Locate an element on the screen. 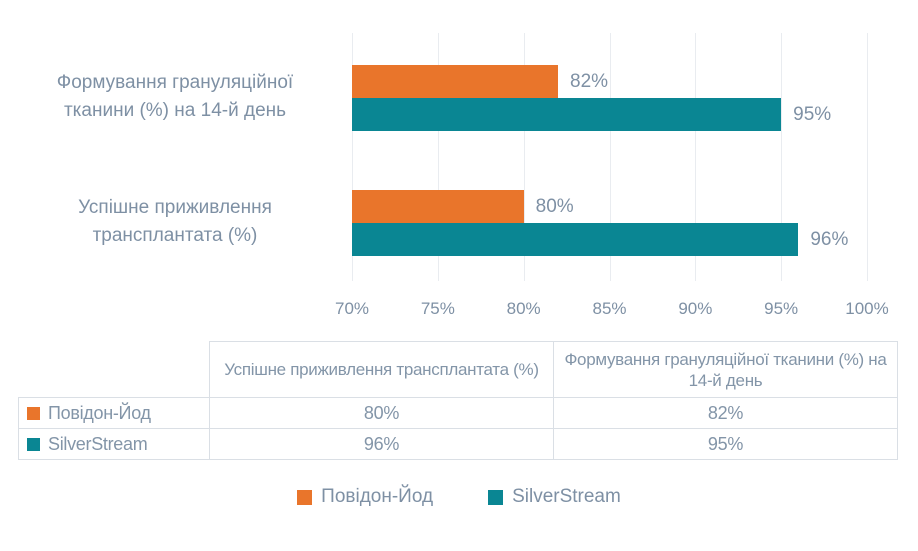  bar-row: 95% is located at coordinates (609, 114).